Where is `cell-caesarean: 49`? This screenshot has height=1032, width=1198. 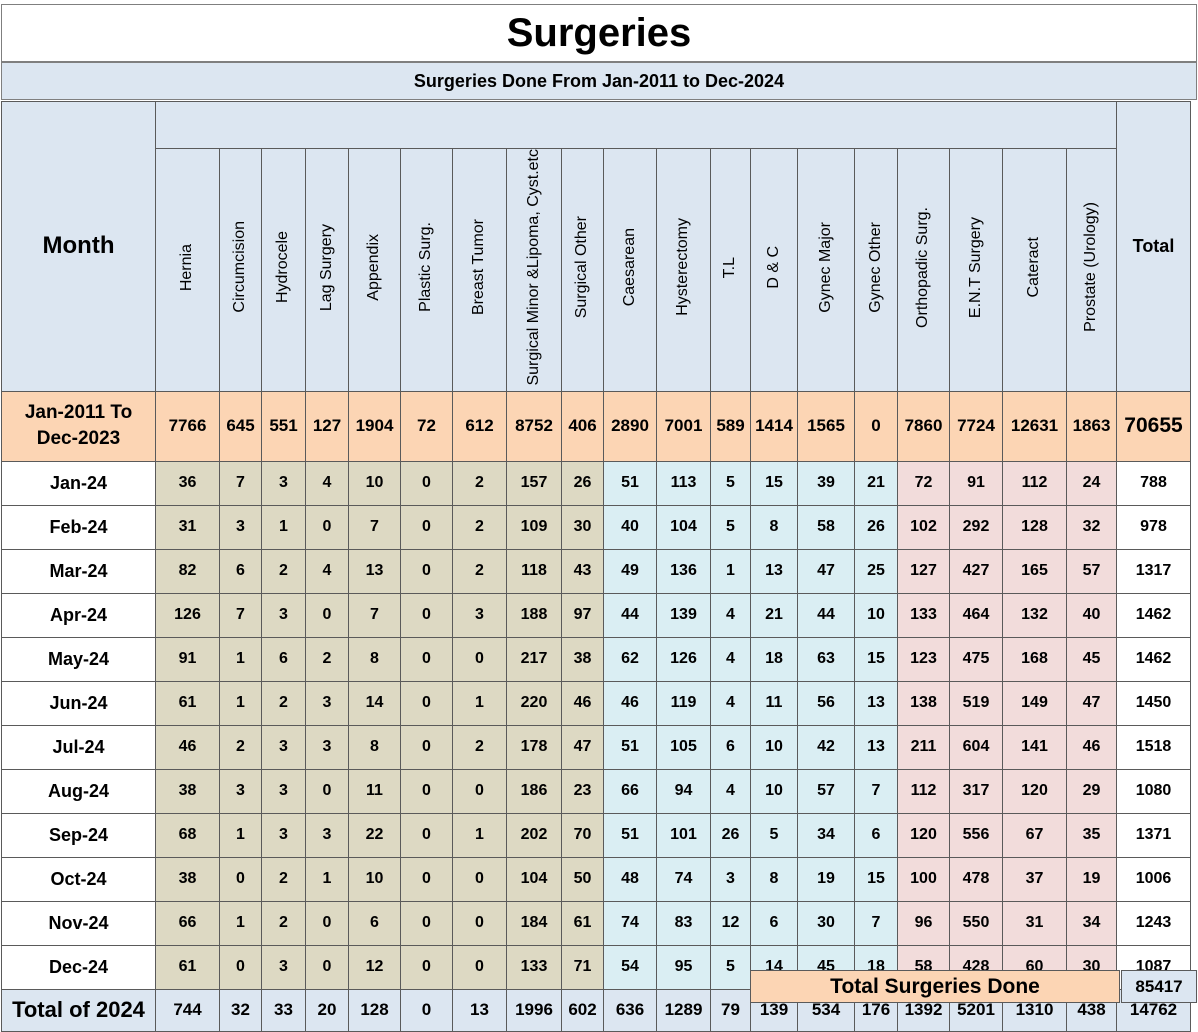 cell-caesarean: 49 is located at coordinates (630, 571).